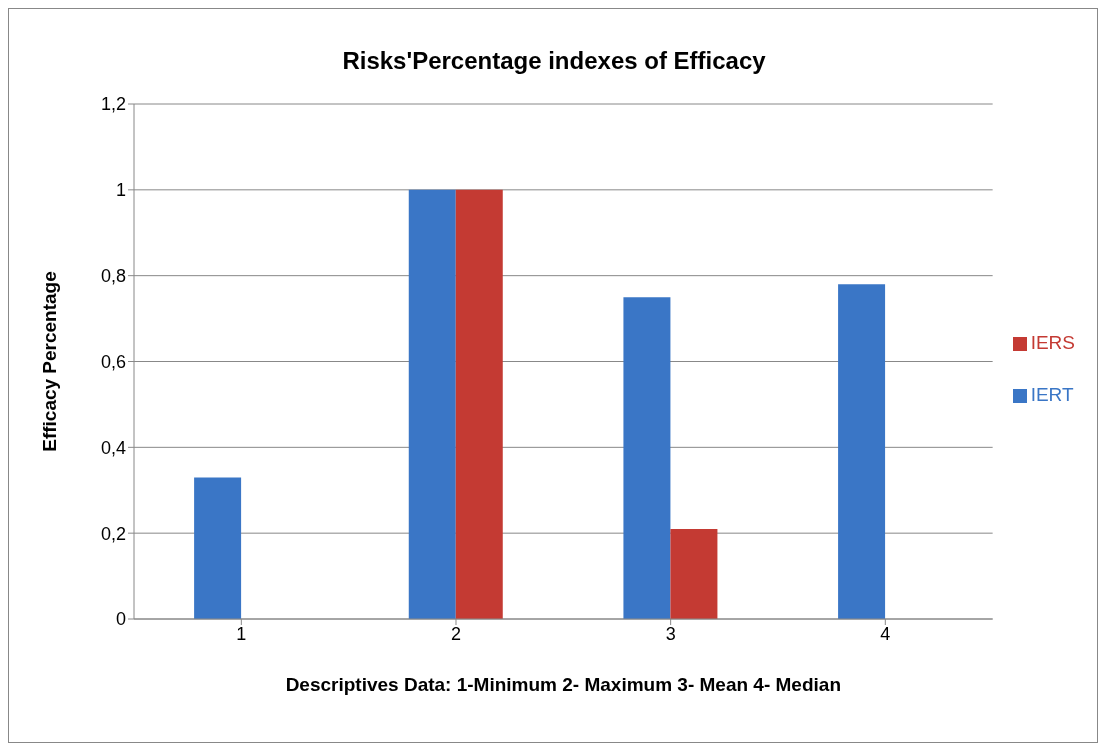 The width and height of the screenshot is (1102, 747). Describe the element at coordinates (113, 361) in the screenshot. I see `y-tick-label: 0,6` at that location.